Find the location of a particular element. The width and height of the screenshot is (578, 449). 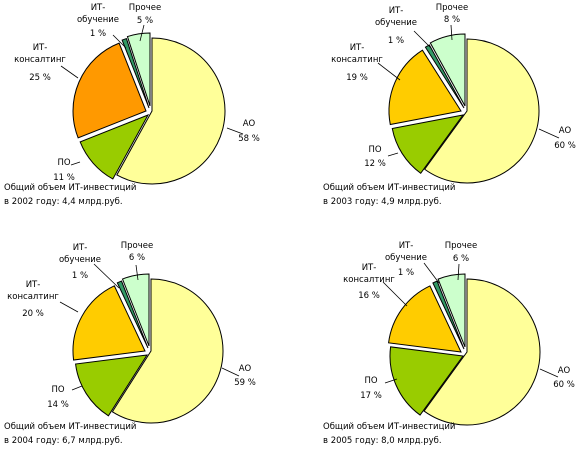

pie-slice-it-konsalting-2002 is located at coordinates (109, 90).